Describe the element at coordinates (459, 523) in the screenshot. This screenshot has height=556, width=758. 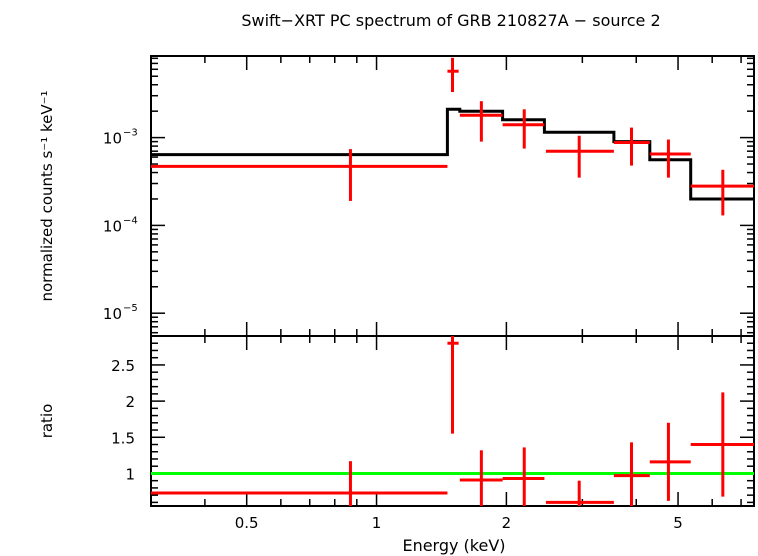
I see `x-tick-labels: 0.5 1 2 5` at that location.